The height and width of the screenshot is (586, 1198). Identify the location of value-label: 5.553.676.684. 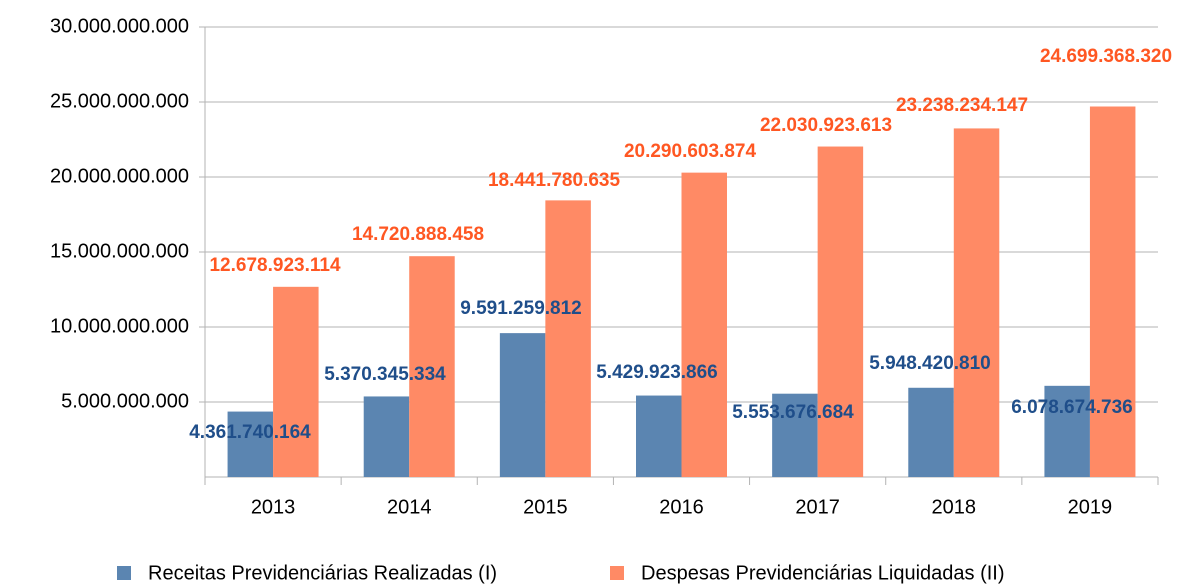
(793, 412).